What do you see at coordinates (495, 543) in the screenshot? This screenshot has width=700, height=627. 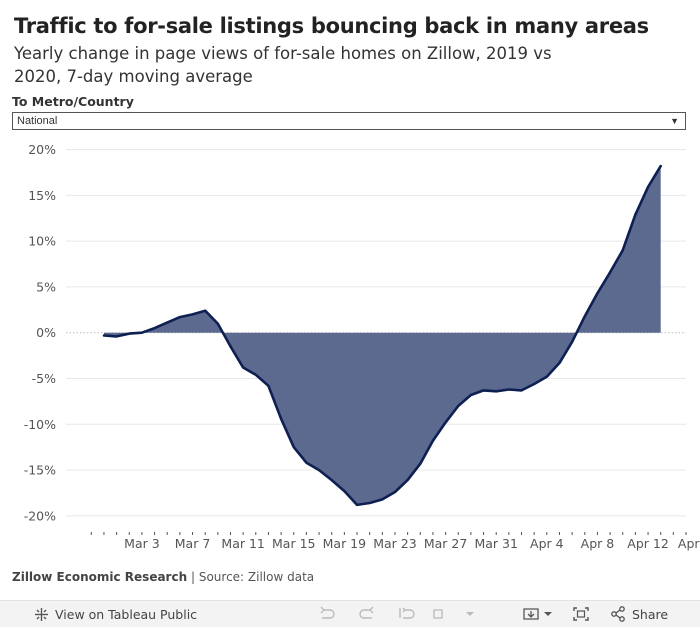 I see `x-tick-label: Mar 31` at bounding box center [495, 543].